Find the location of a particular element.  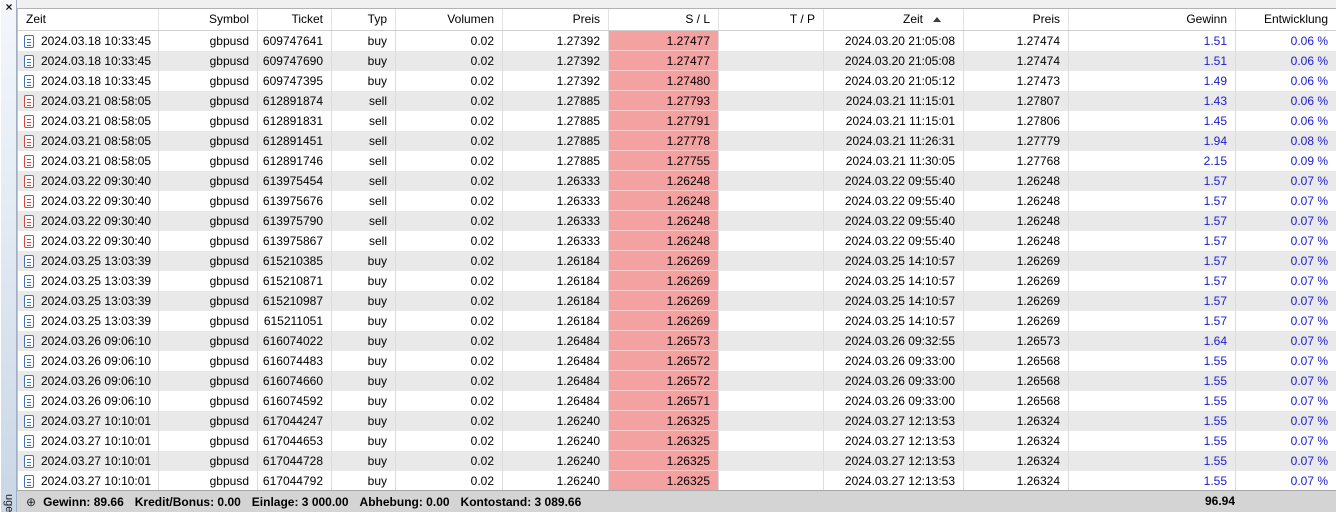

cell-close_time: 2024.03.26 09:32:55 is located at coordinates (894, 341).